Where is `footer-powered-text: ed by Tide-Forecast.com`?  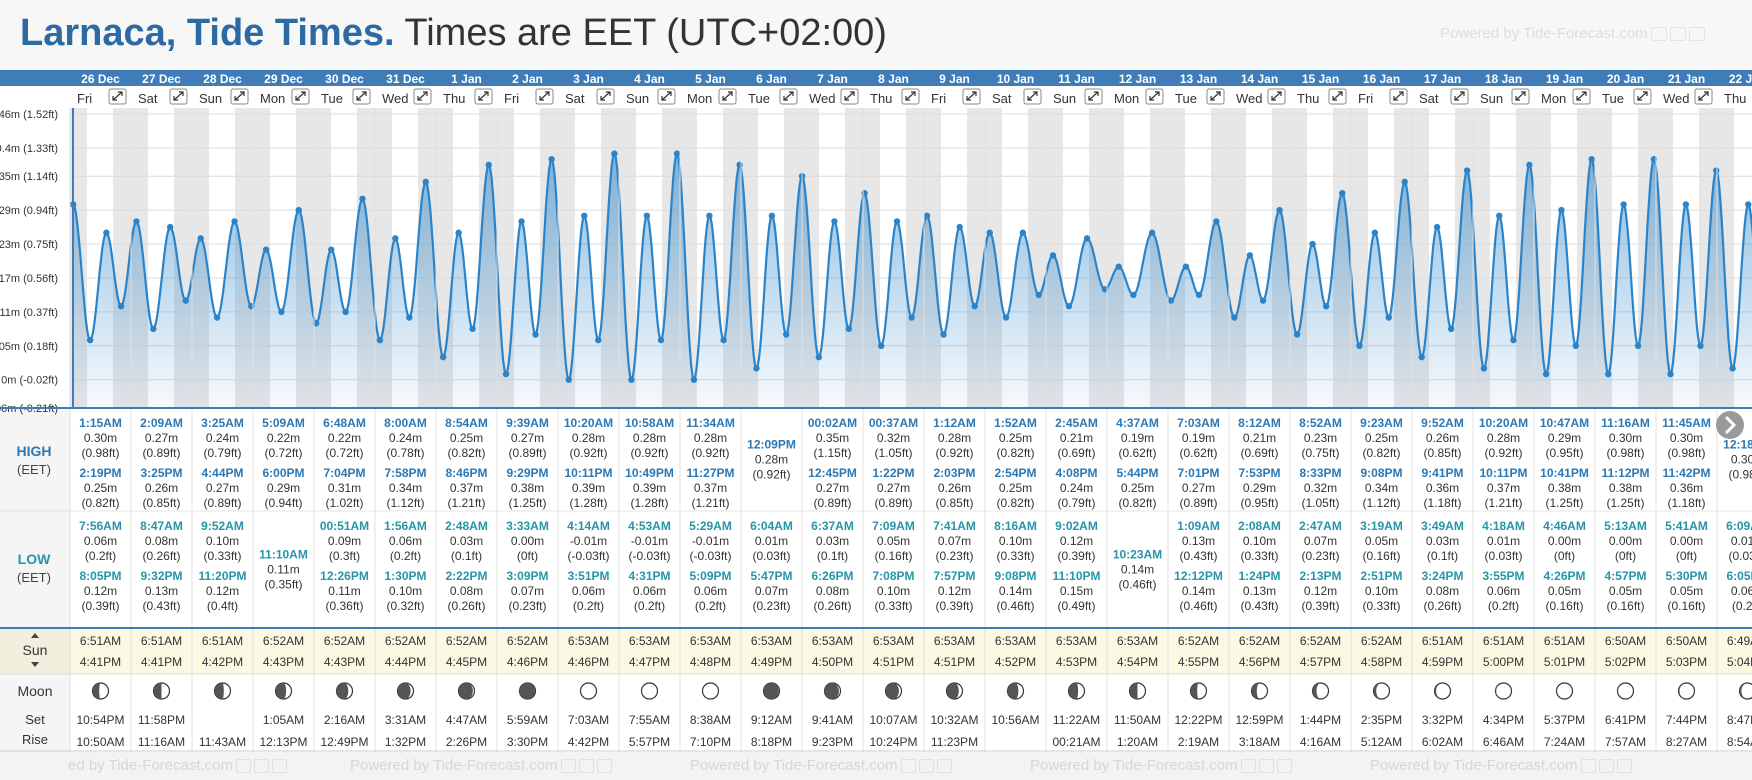 footer-powered-text: ed by Tide-Forecast.com is located at coordinates (178, 765).